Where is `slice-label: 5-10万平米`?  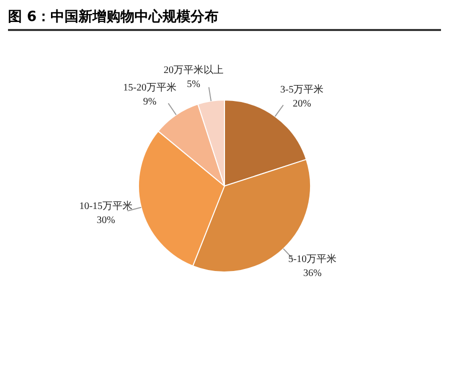
slice-label: 5-10万平米 is located at coordinates (312, 258).